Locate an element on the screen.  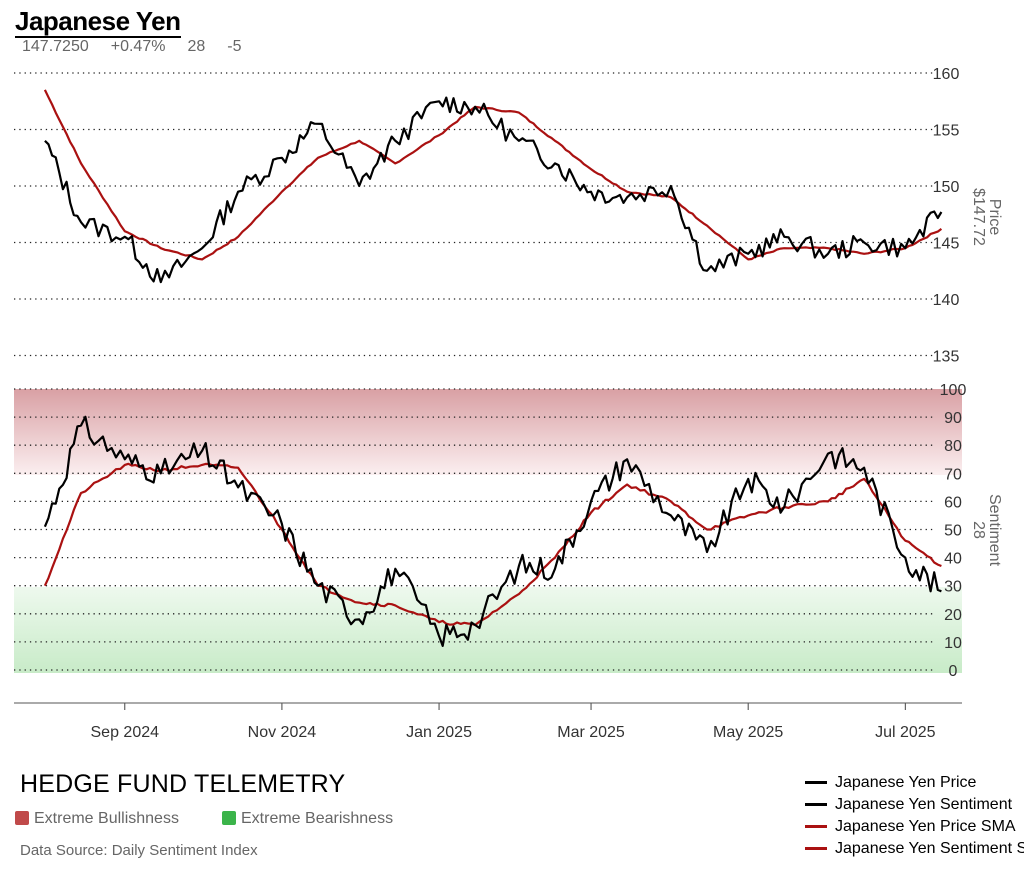
sentiment-value: 28 is located at coordinates (196, 46).